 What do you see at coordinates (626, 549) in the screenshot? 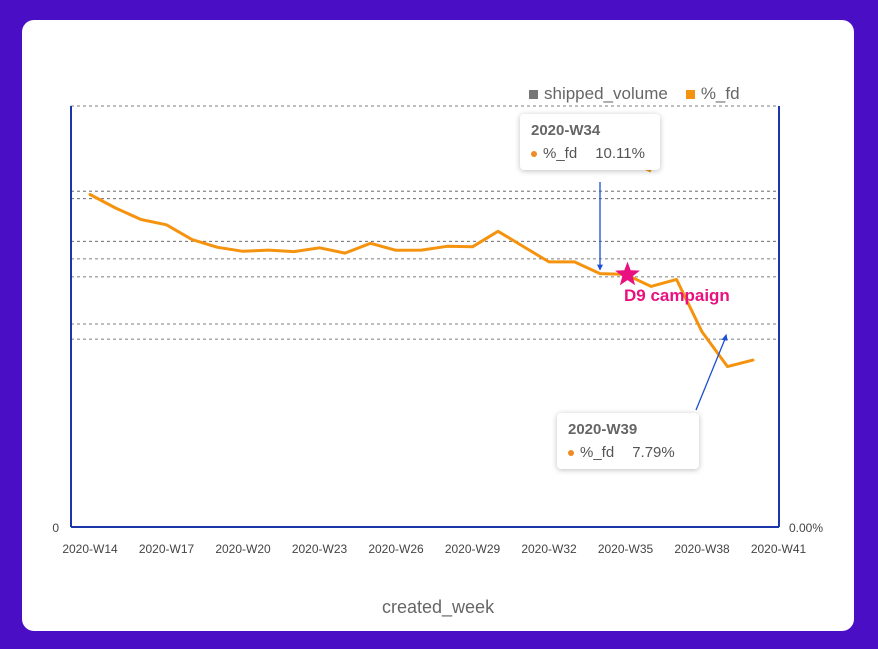
I see `x-tick-label-7: 2020-W35` at bounding box center [626, 549].